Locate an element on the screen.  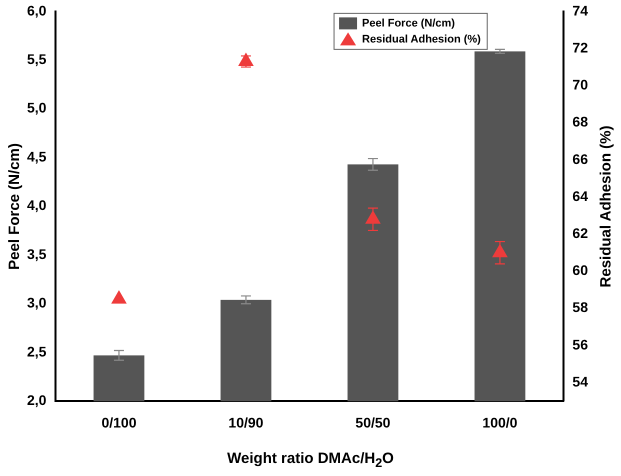
x-tick-label: 50/50 is located at coordinates (373, 422).